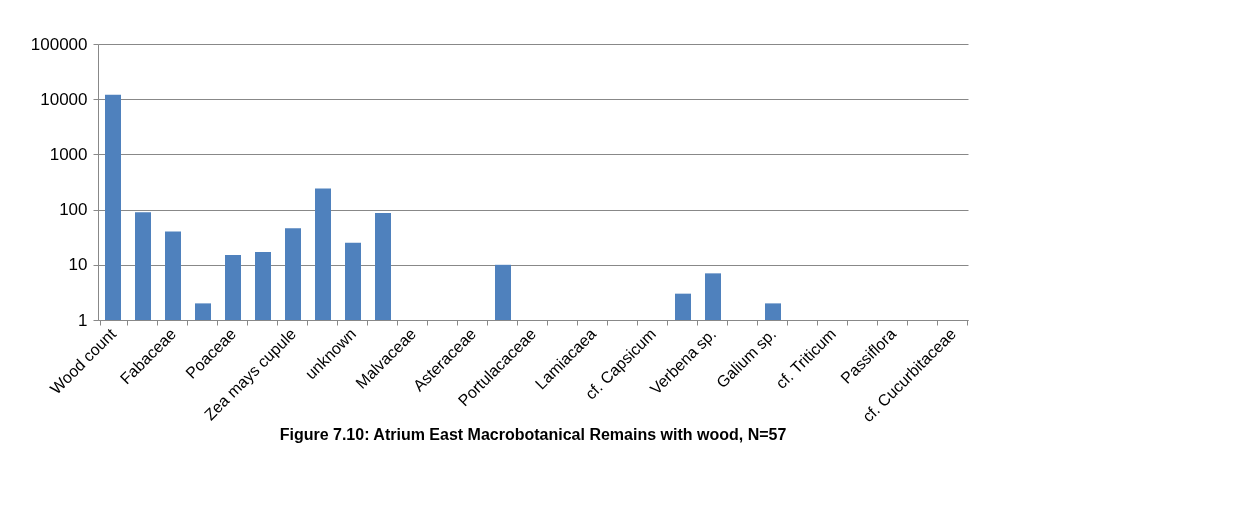 This screenshot has width=1256, height=523. What do you see at coordinates (83, 320) in the screenshot?
I see `y-tick-label: 1` at bounding box center [83, 320].